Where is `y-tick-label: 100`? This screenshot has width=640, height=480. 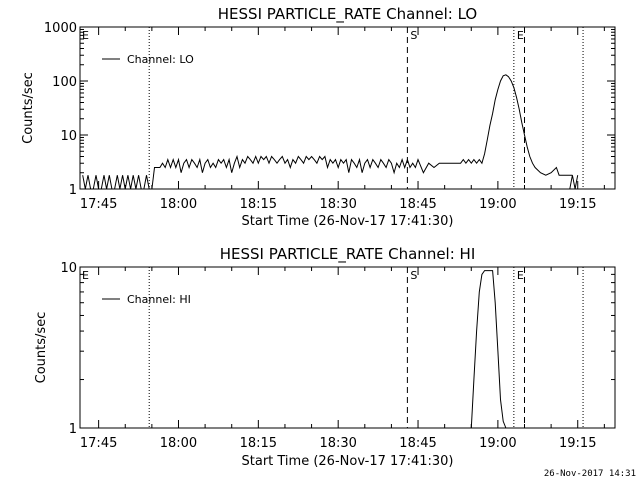
y-tick-label: 100 is located at coordinates (64, 82).